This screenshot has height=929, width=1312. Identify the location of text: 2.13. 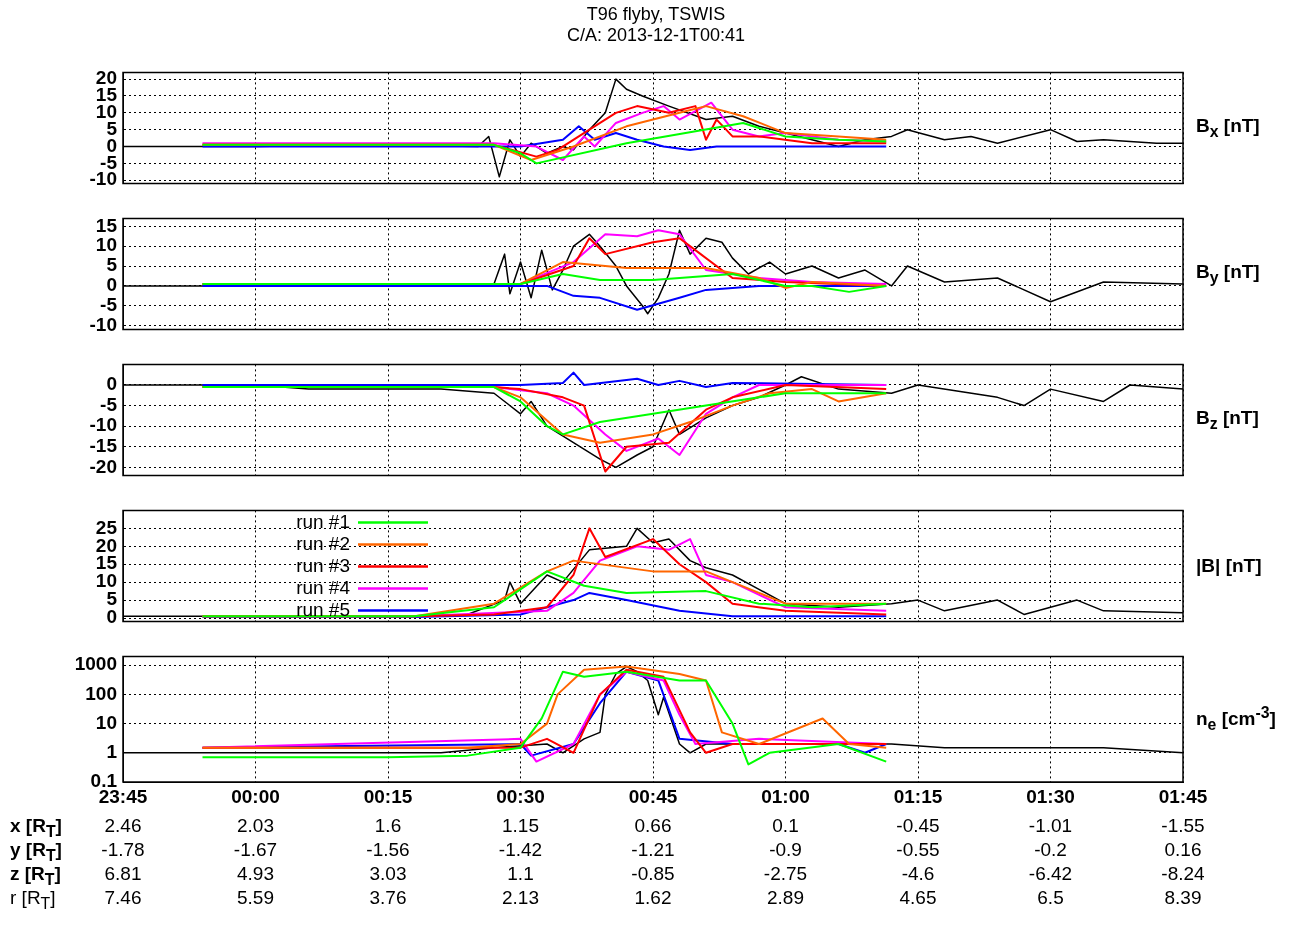
(520, 898).